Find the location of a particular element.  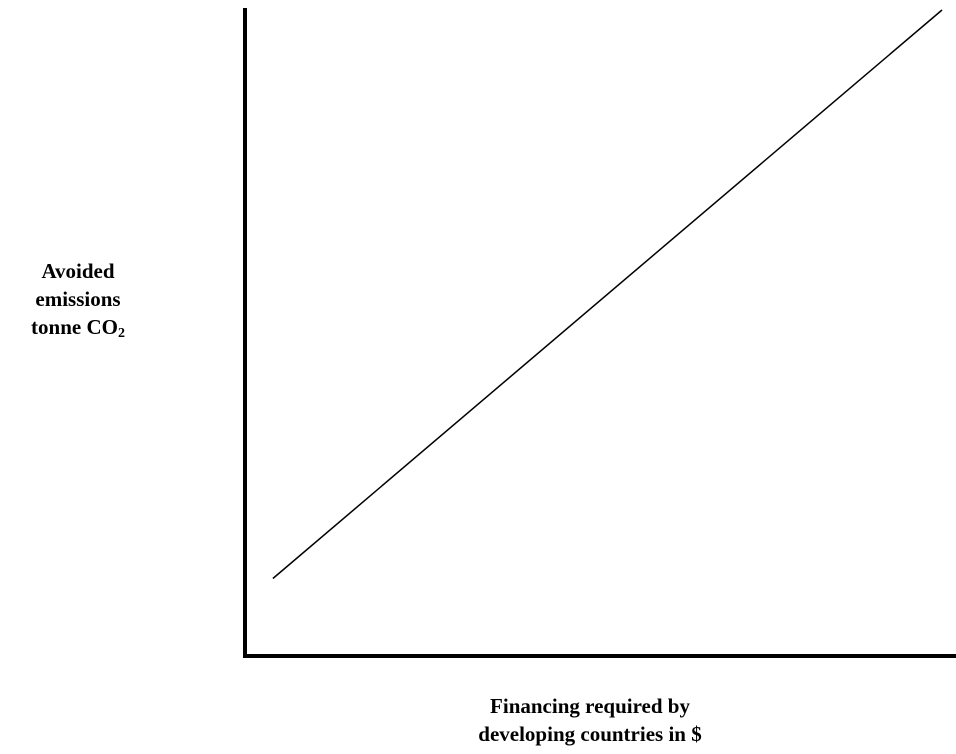

y-axis-label: Avoided emissions tonne CO2 is located at coordinates (78, 299).